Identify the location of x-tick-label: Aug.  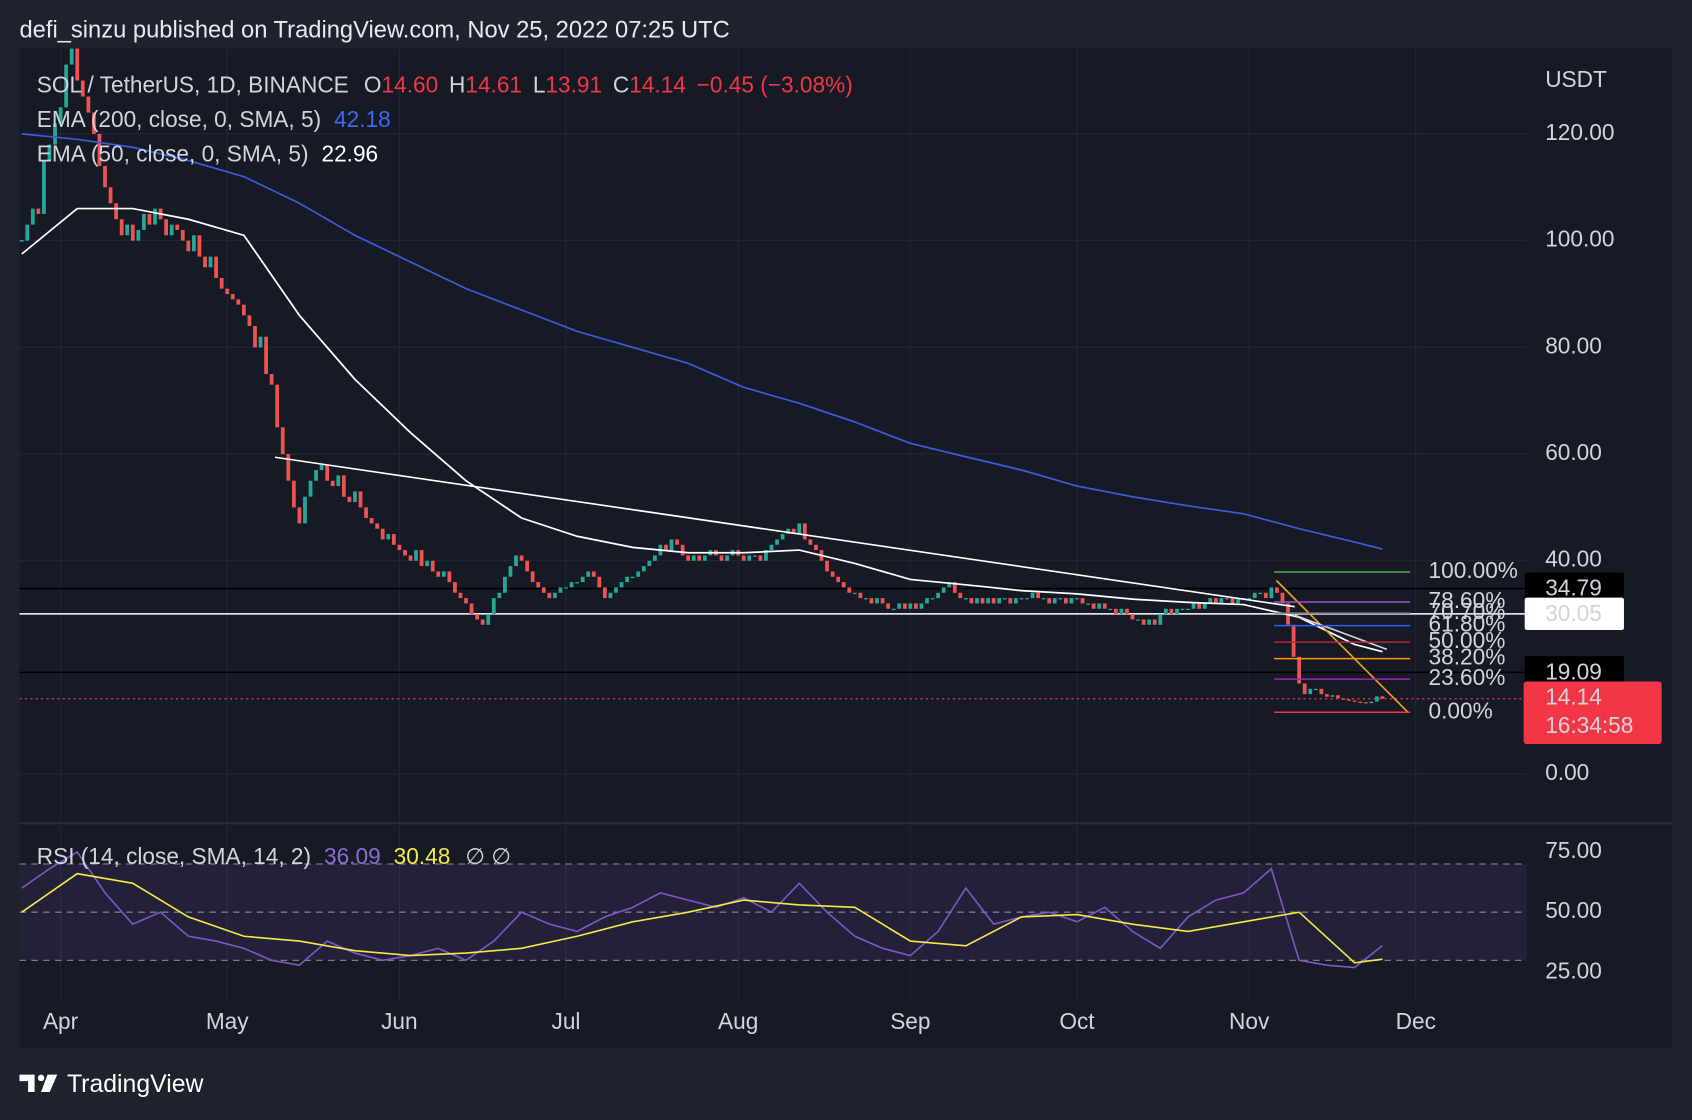
(738, 1021).